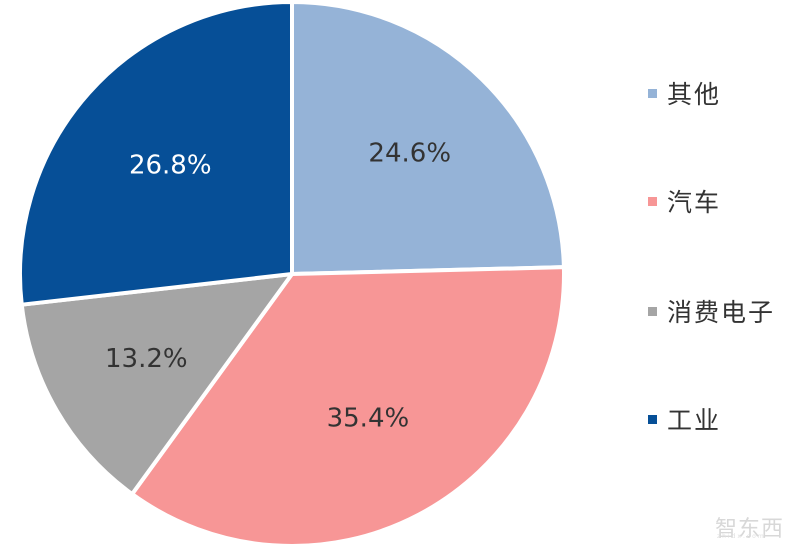 The image size is (800, 553). What do you see at coordinates (409, 153) in the screenshot?
I see `data-label-other: 24.6%` at bounding box center [409, 153].